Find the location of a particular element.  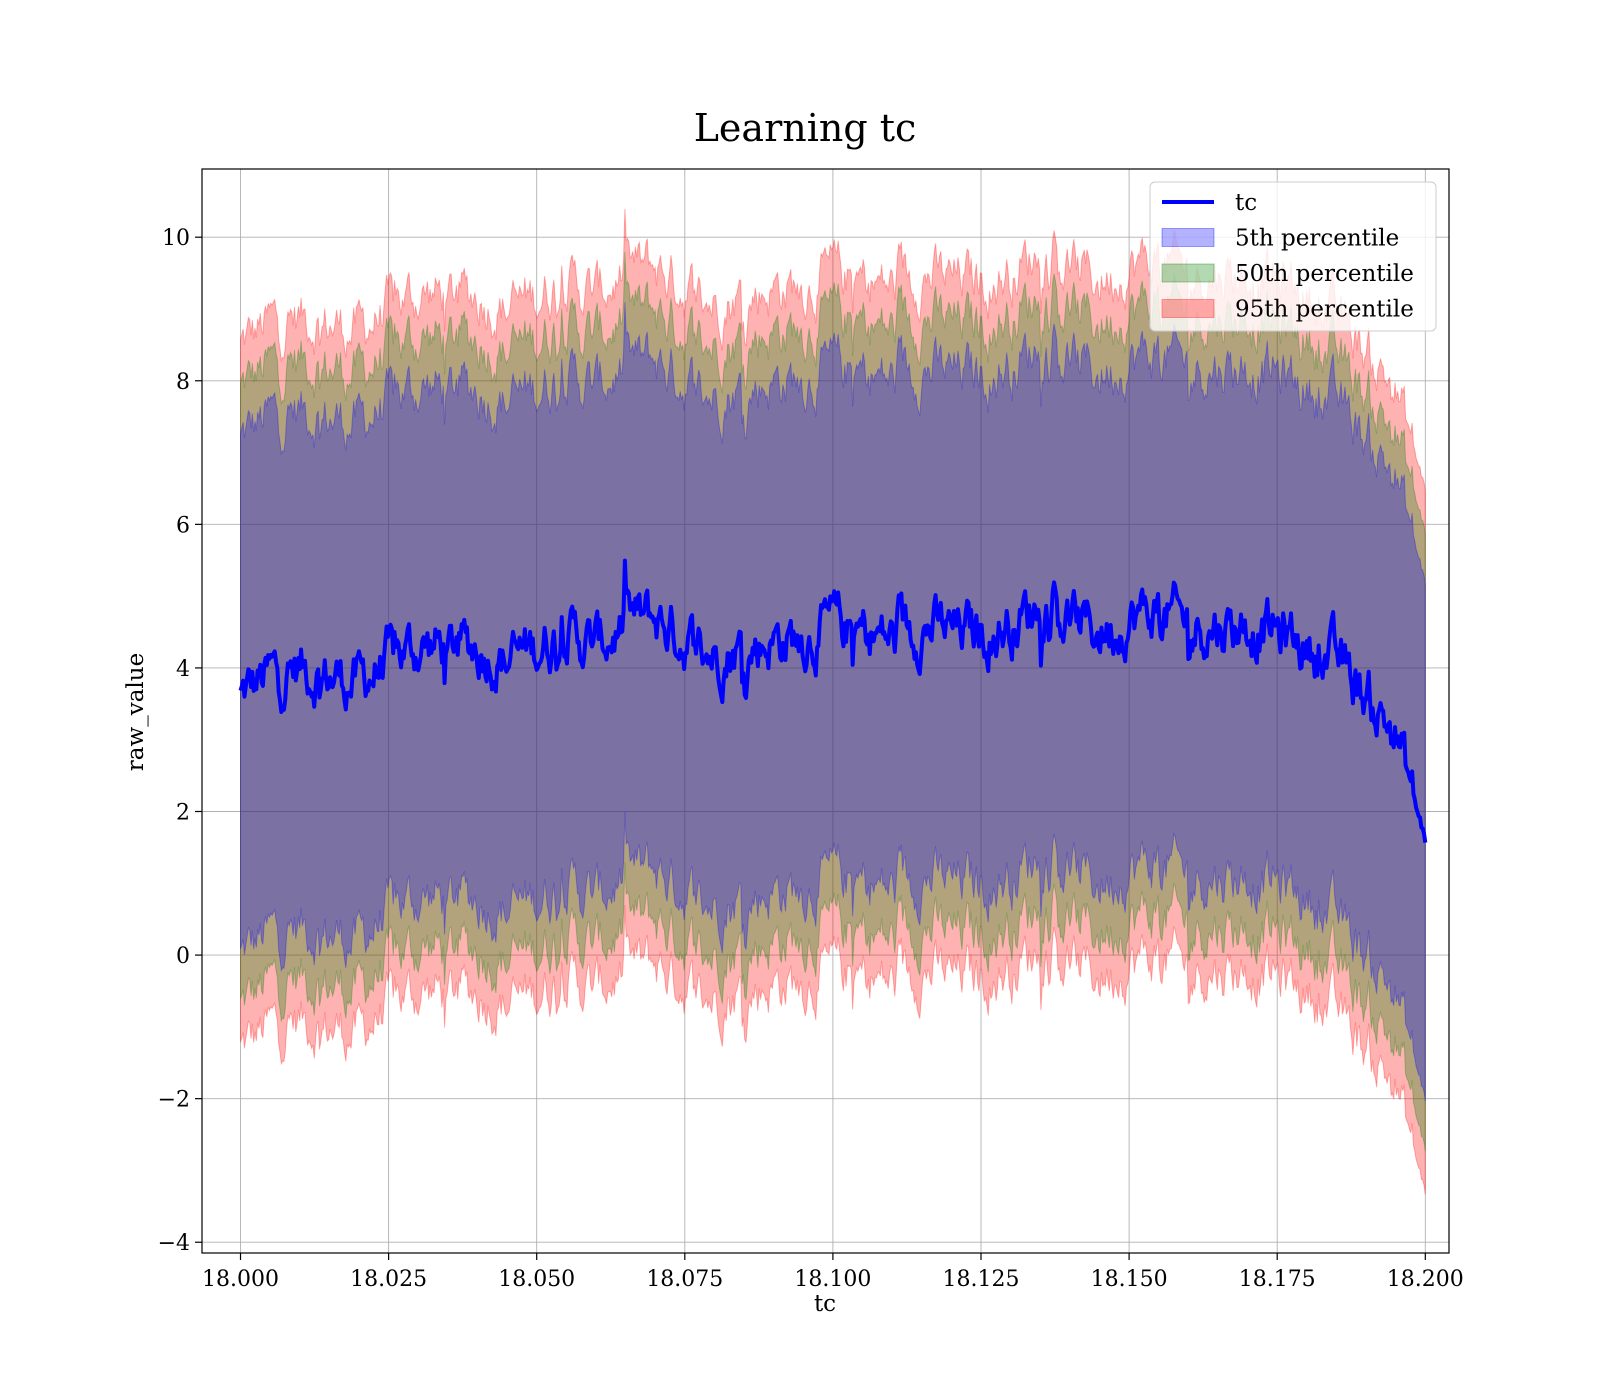

x-tick-label: 18.025 is located at coordinates (388, 1279).